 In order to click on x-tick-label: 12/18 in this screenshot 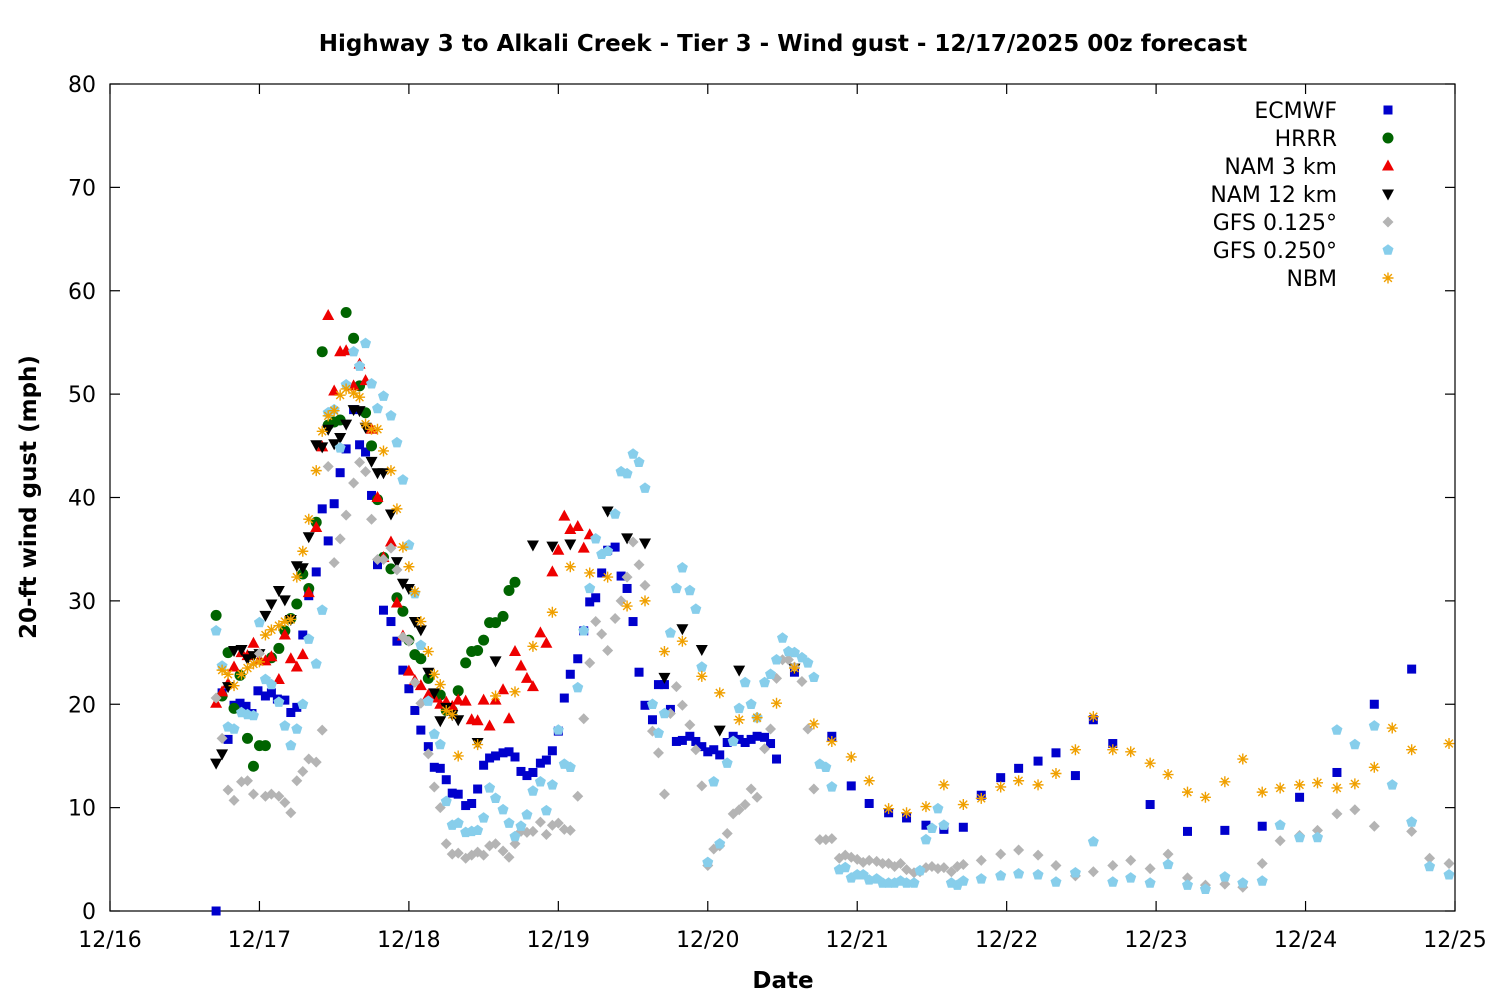, I will do `click(408, 940)`.